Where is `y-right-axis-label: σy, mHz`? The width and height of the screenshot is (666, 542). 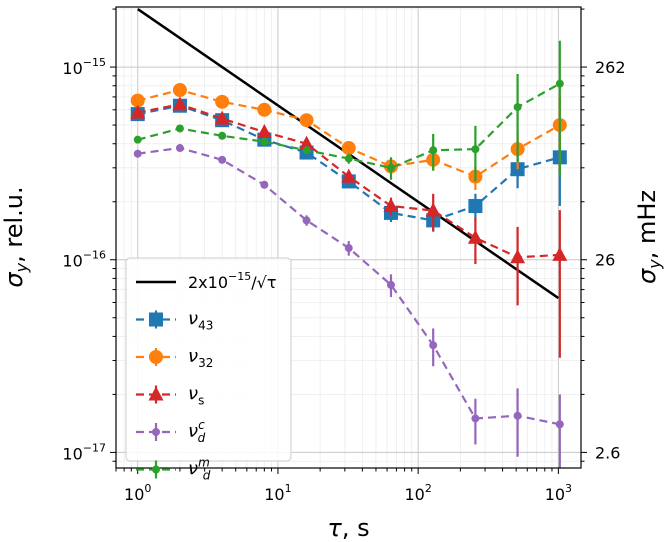
y-right-axis-label: σy, mHz is located at coordinates (648, 237).